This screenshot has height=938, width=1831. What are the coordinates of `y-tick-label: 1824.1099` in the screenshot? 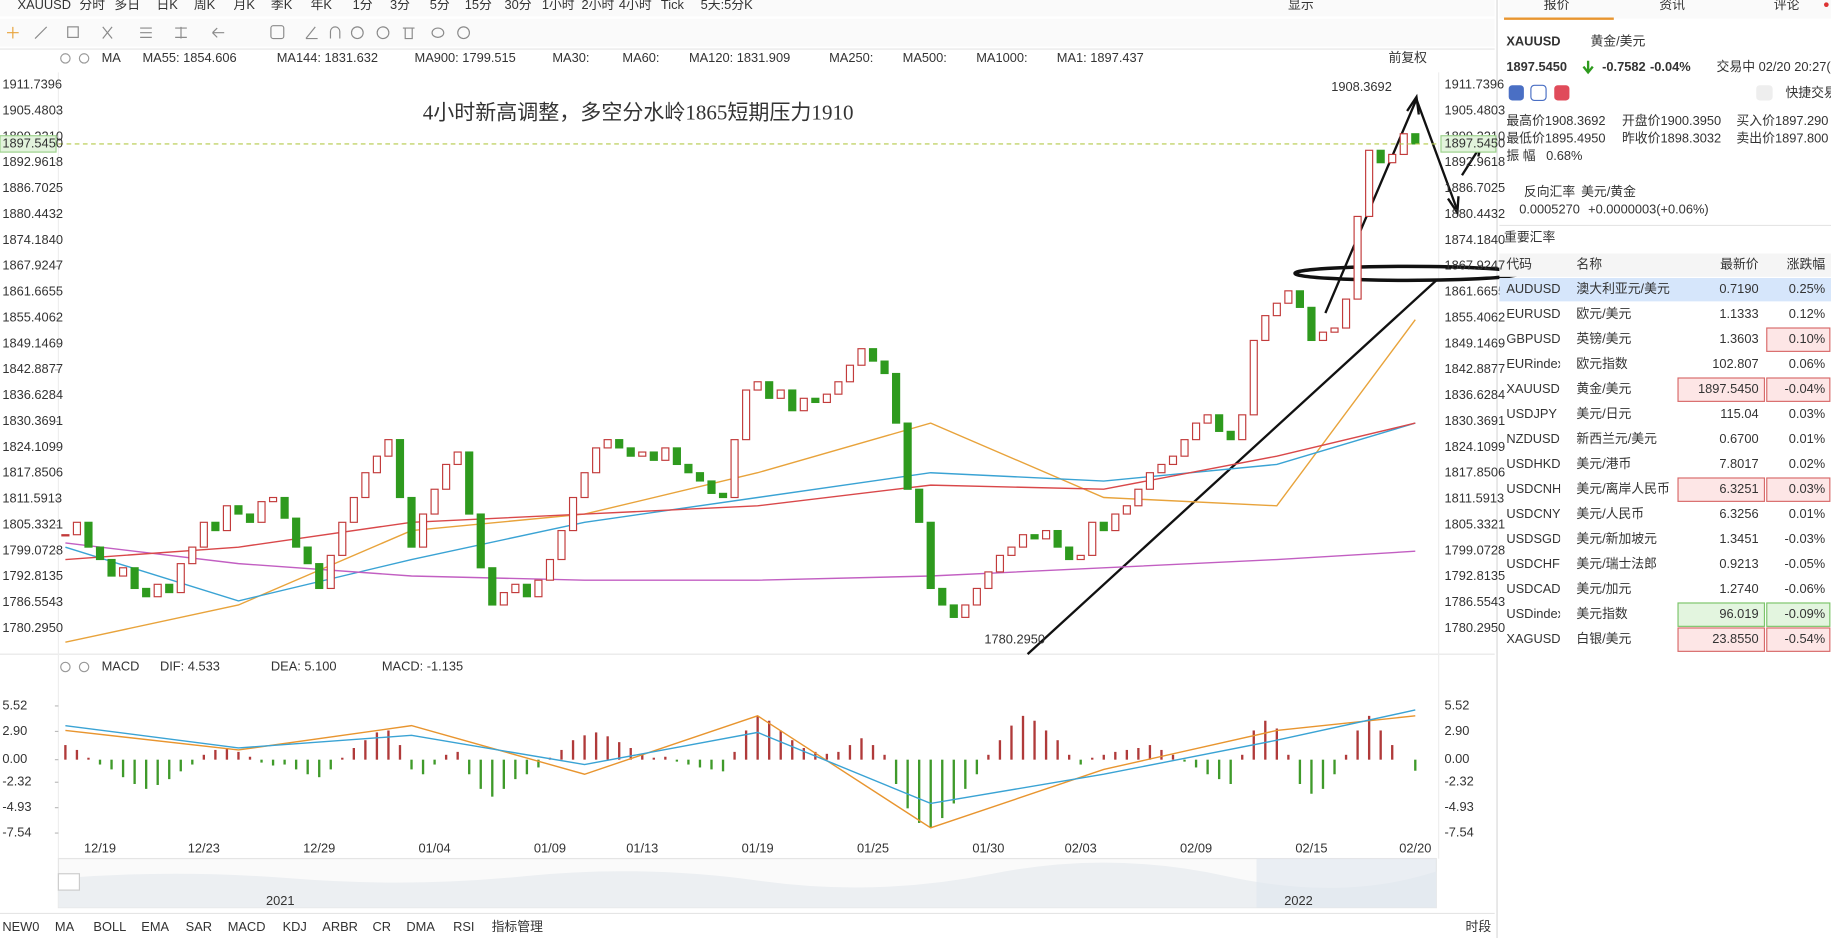 It's located at (32, 446).